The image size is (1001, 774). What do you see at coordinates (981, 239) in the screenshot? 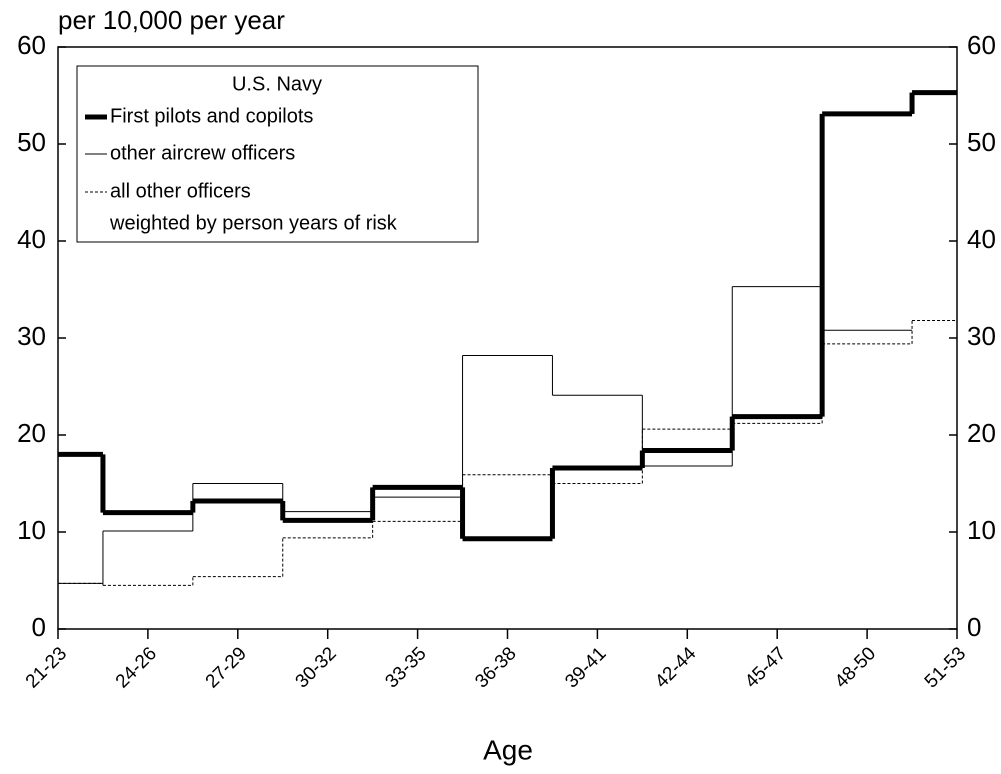
I see `y2-tick-label: 40` at bounding box center [981, 239].